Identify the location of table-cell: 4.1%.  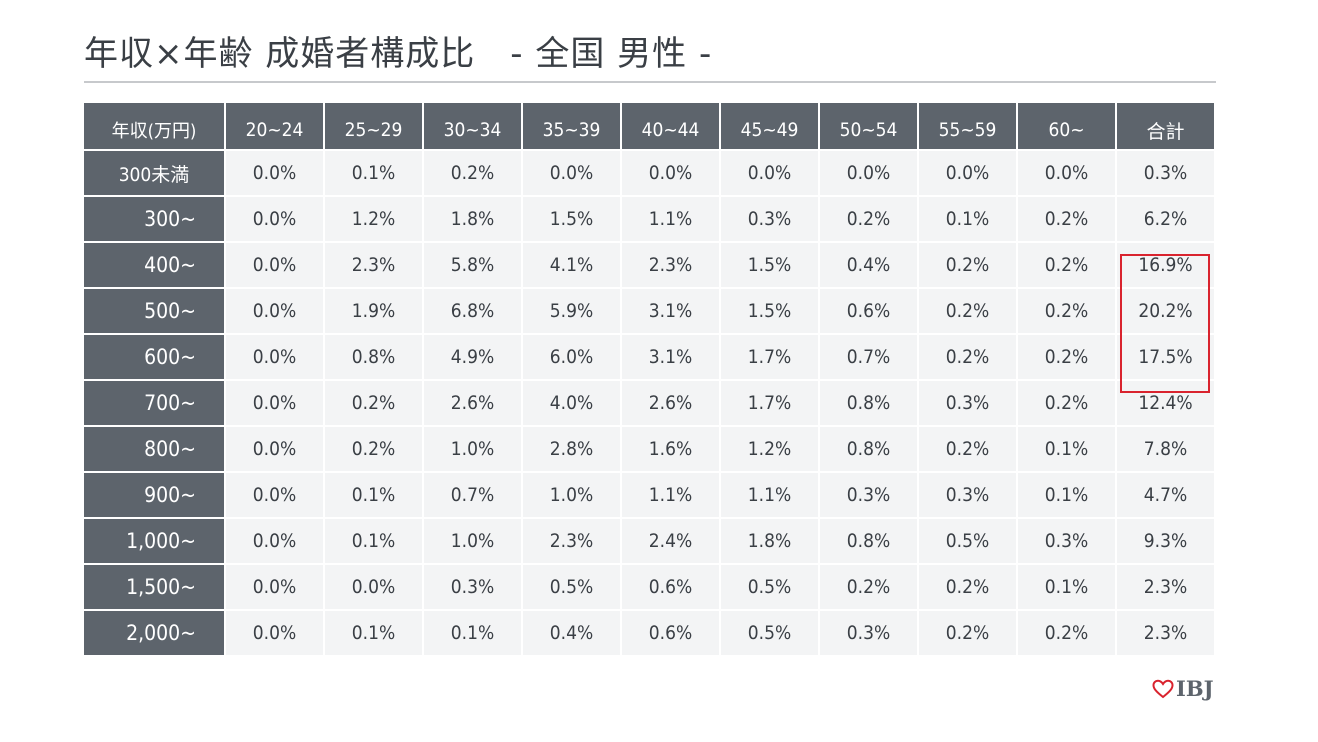
(571, 264).